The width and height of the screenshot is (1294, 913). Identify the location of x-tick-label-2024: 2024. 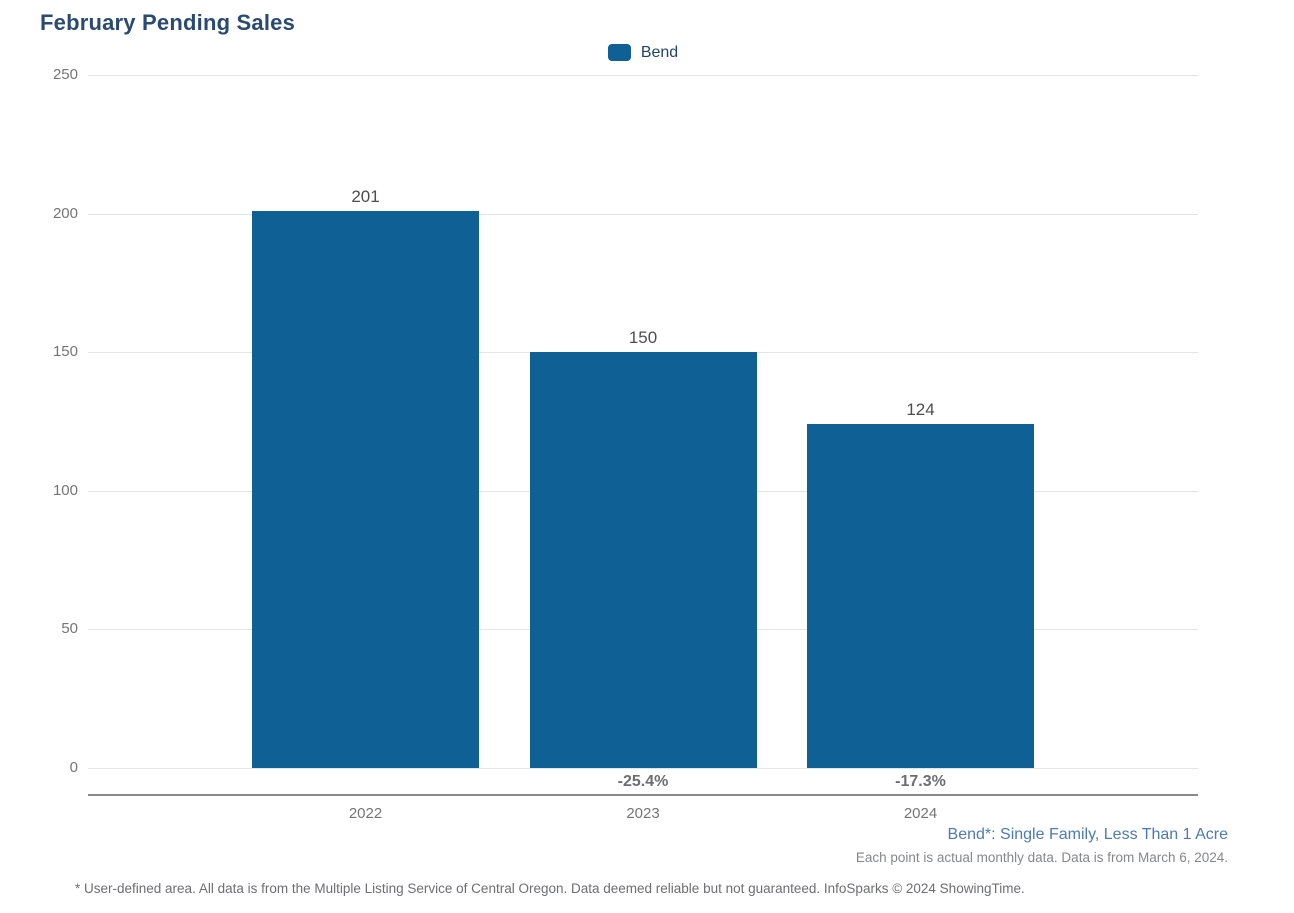
(920, 813).